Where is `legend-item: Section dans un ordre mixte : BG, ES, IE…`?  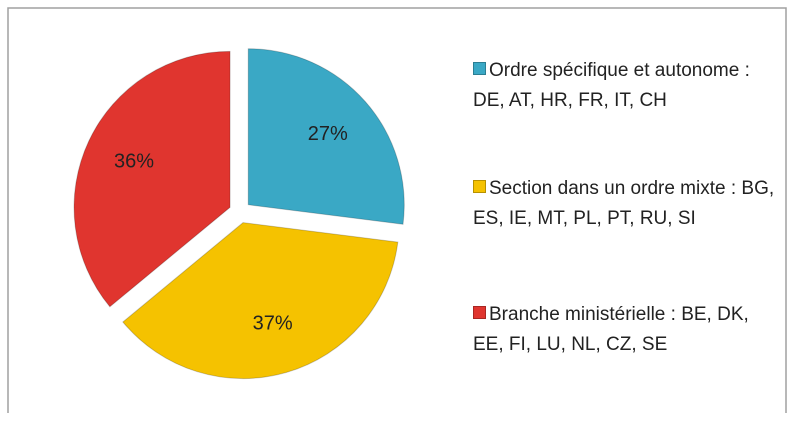 legend-item: Section dans un ordre mixte : BG, ES, IE… is located at coordinates (625, 204).